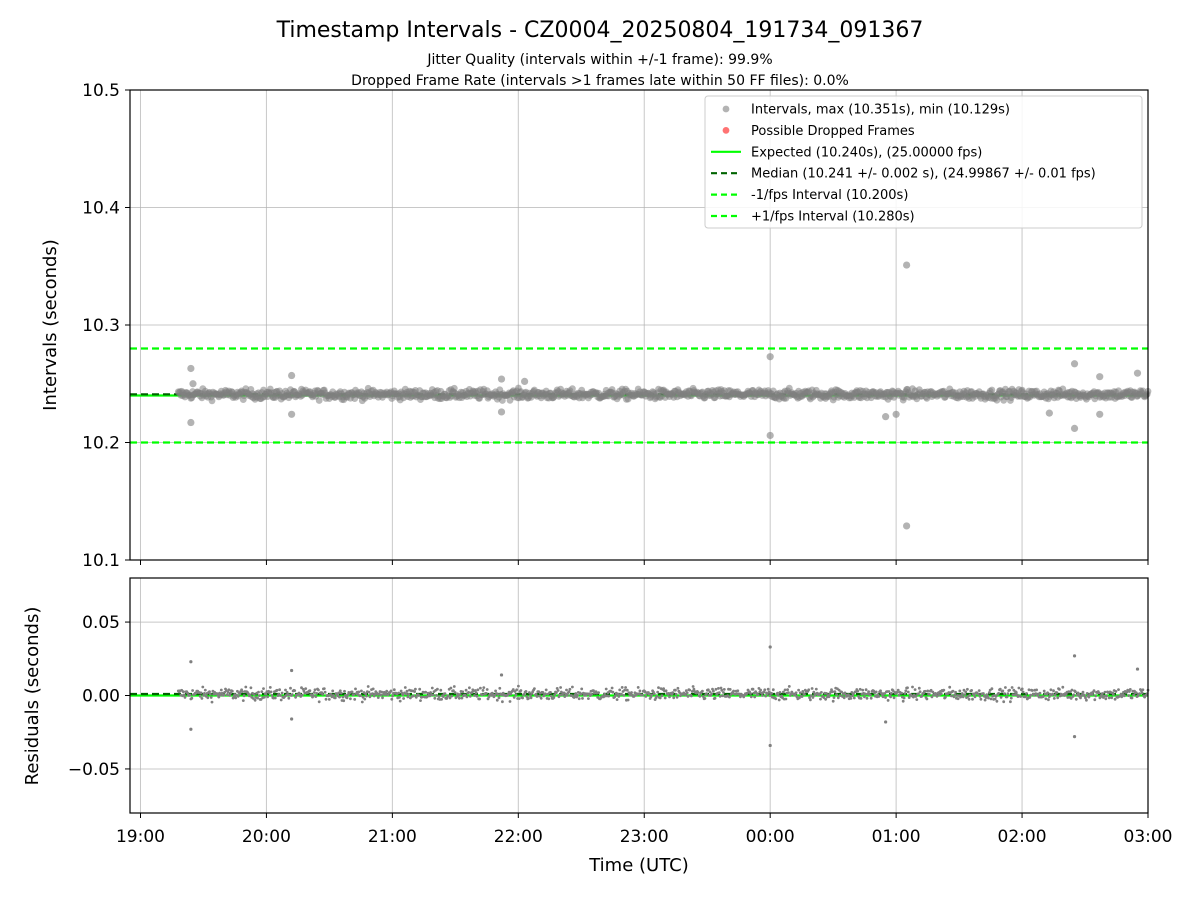  Describe the element at coordinates (1148, 837) in the screenshot. I see `x-tick-label: 03:00` at that location.